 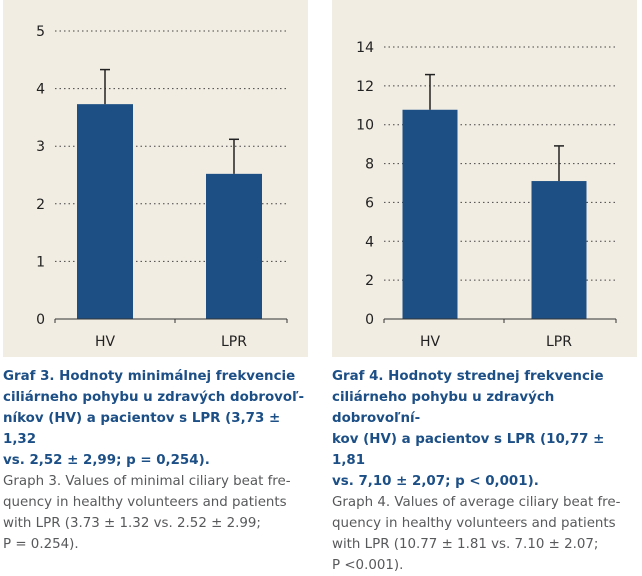 I want to click on caption-czech-line-3: kov (HV) a pacientov s LPR (10,77 ± 1,81, so click(x=468, y=450).